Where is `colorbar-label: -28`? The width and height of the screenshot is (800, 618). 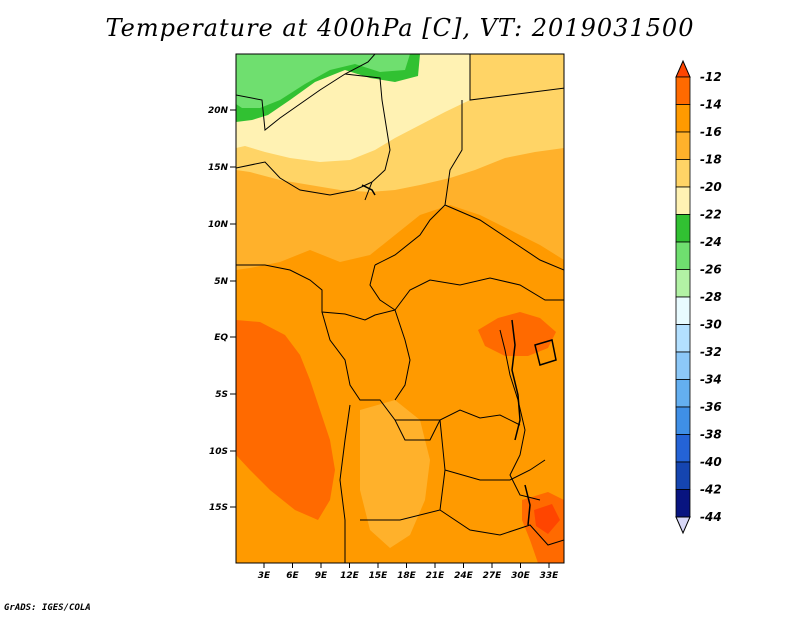 colorbar-label: -28 is located at coordinates (711, 297).